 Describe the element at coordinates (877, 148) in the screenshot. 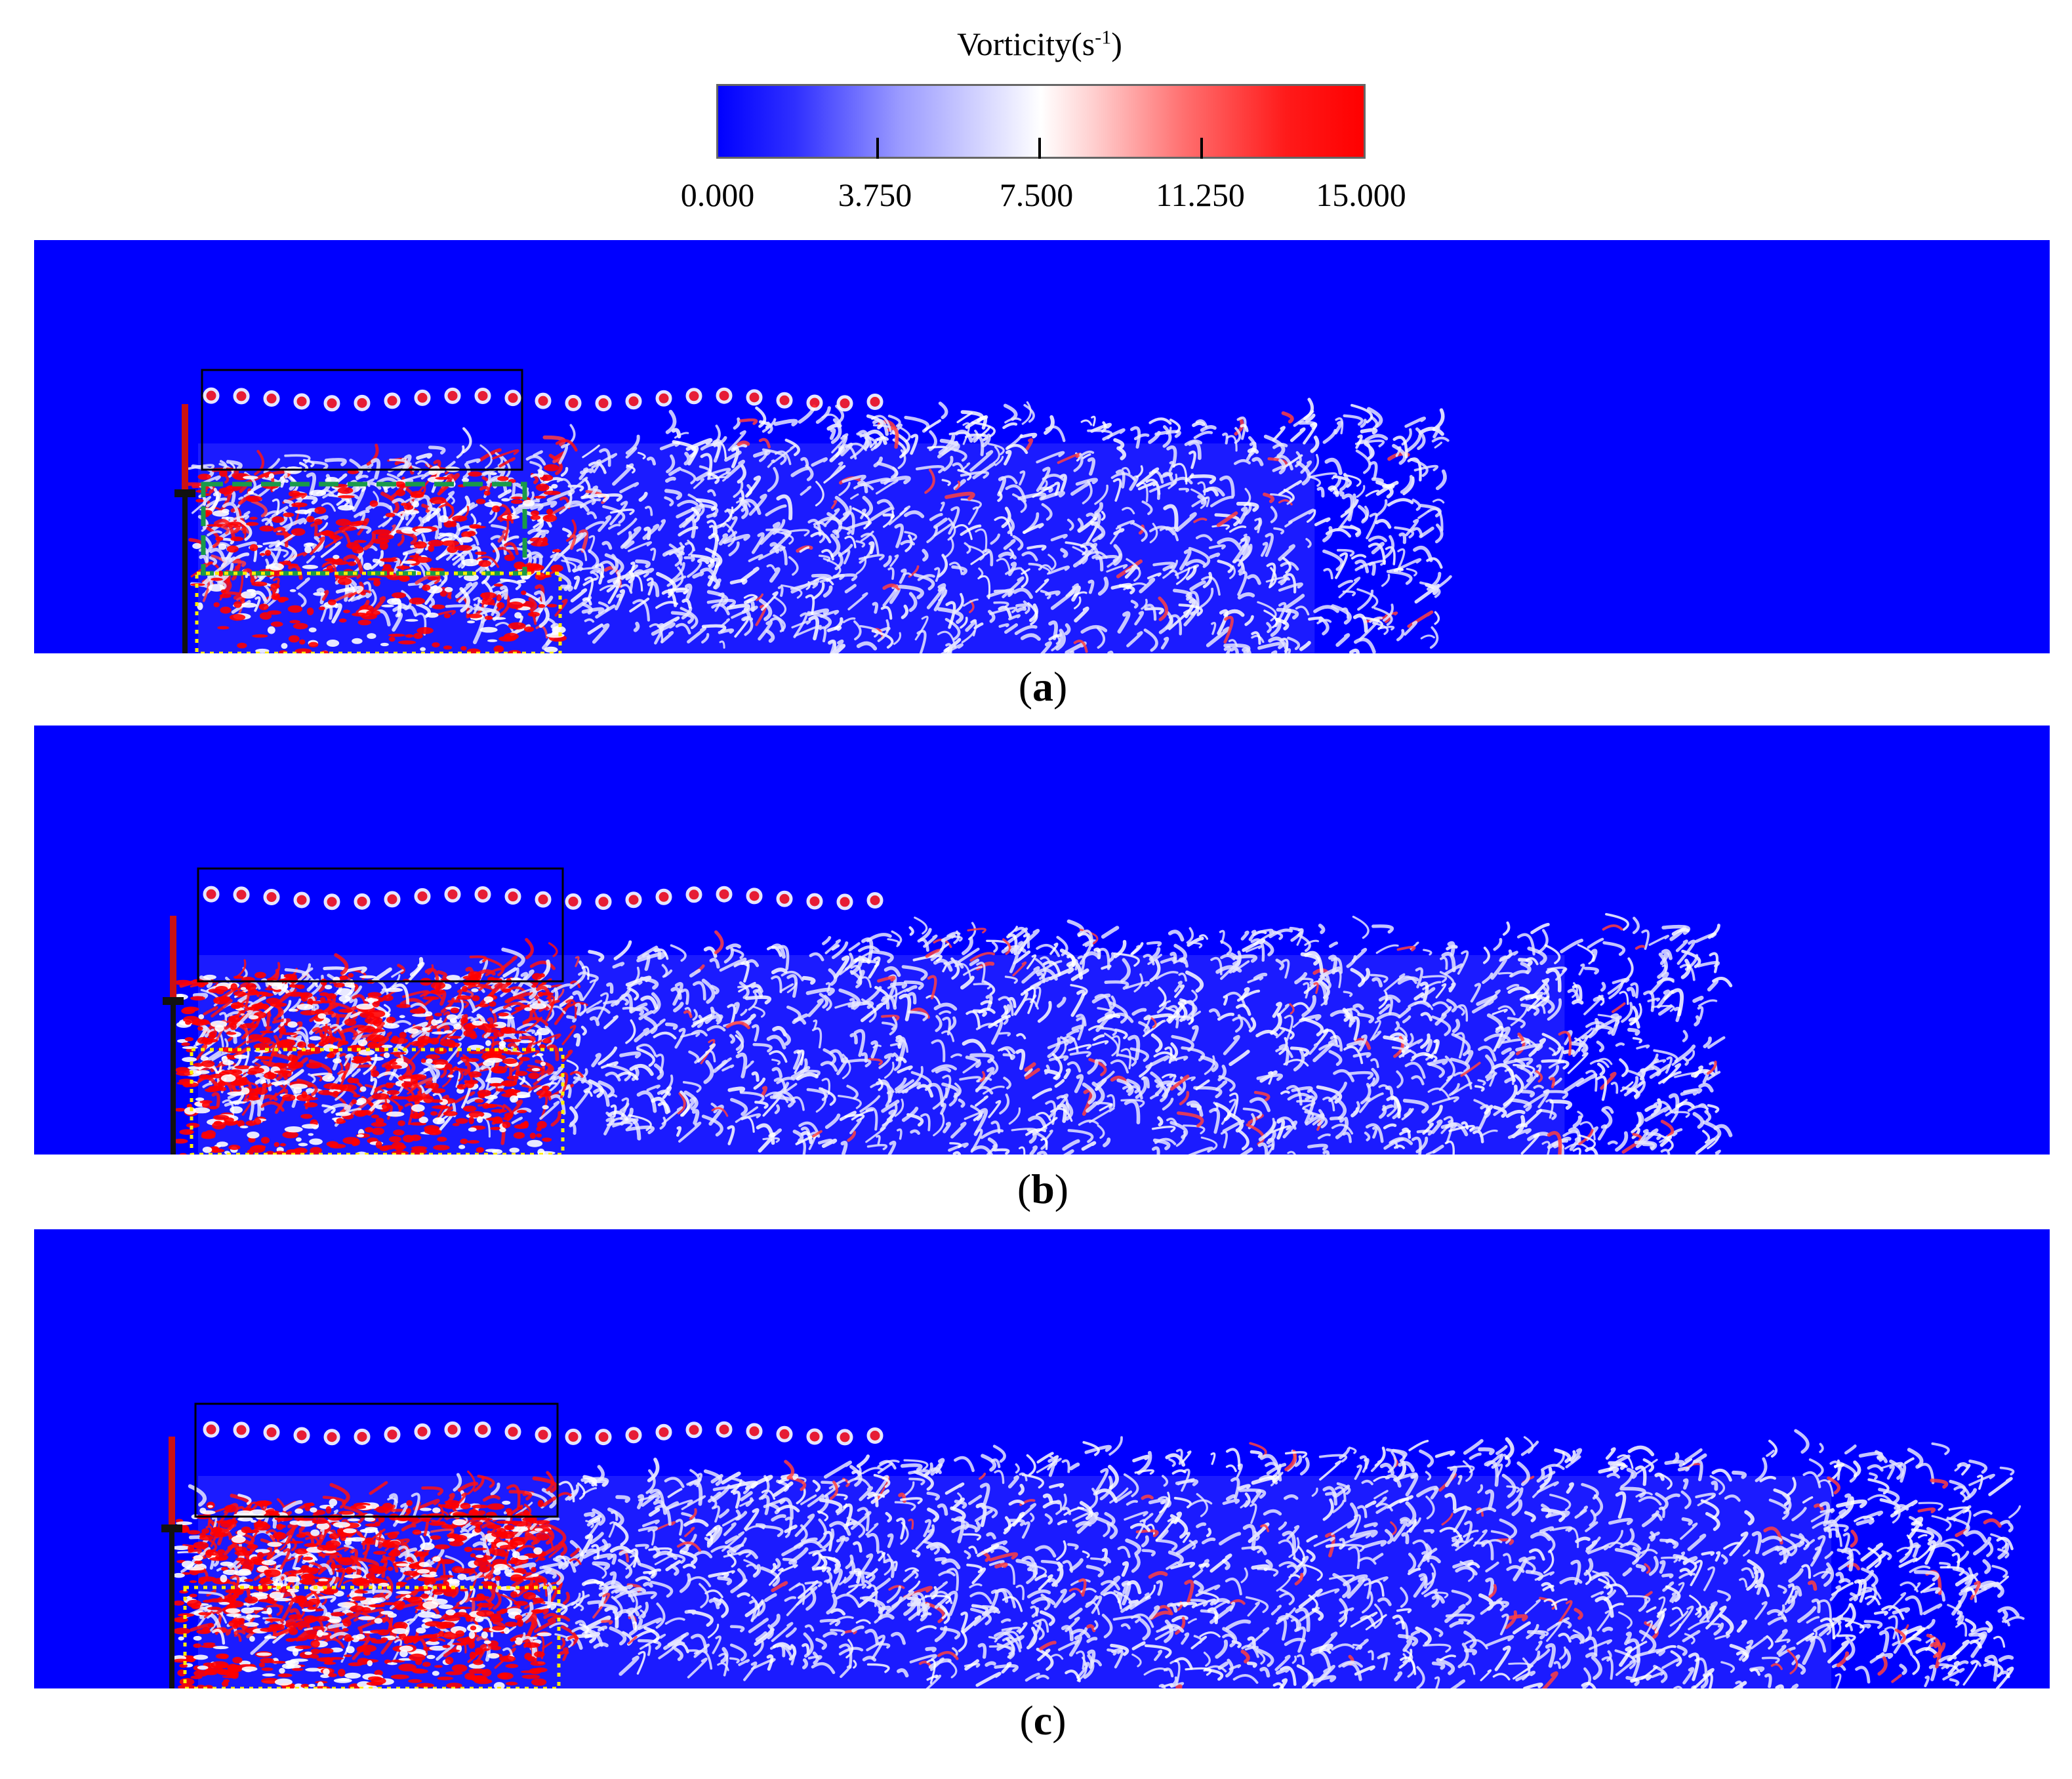

I see `colorbar-tick-mark` at that location.